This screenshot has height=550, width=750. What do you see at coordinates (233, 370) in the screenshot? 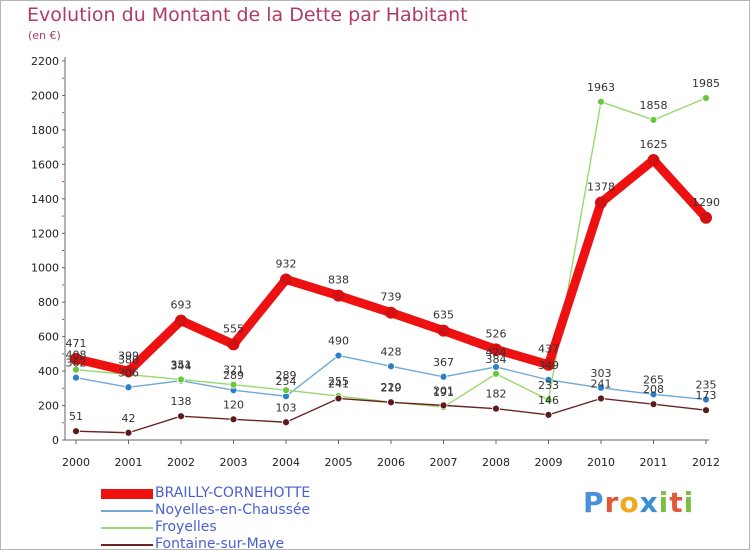
I see `data-label: 321` at bounding box center [233, 370].